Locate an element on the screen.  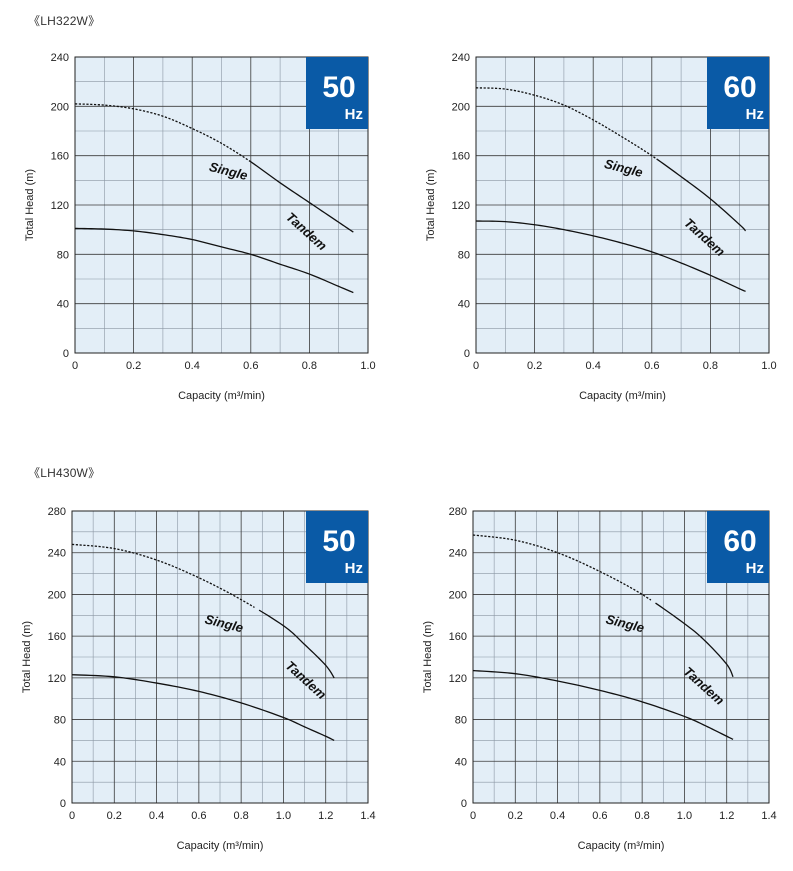
section-title-lh430w: 《LH430W》 is located at coordinates (64, 473).